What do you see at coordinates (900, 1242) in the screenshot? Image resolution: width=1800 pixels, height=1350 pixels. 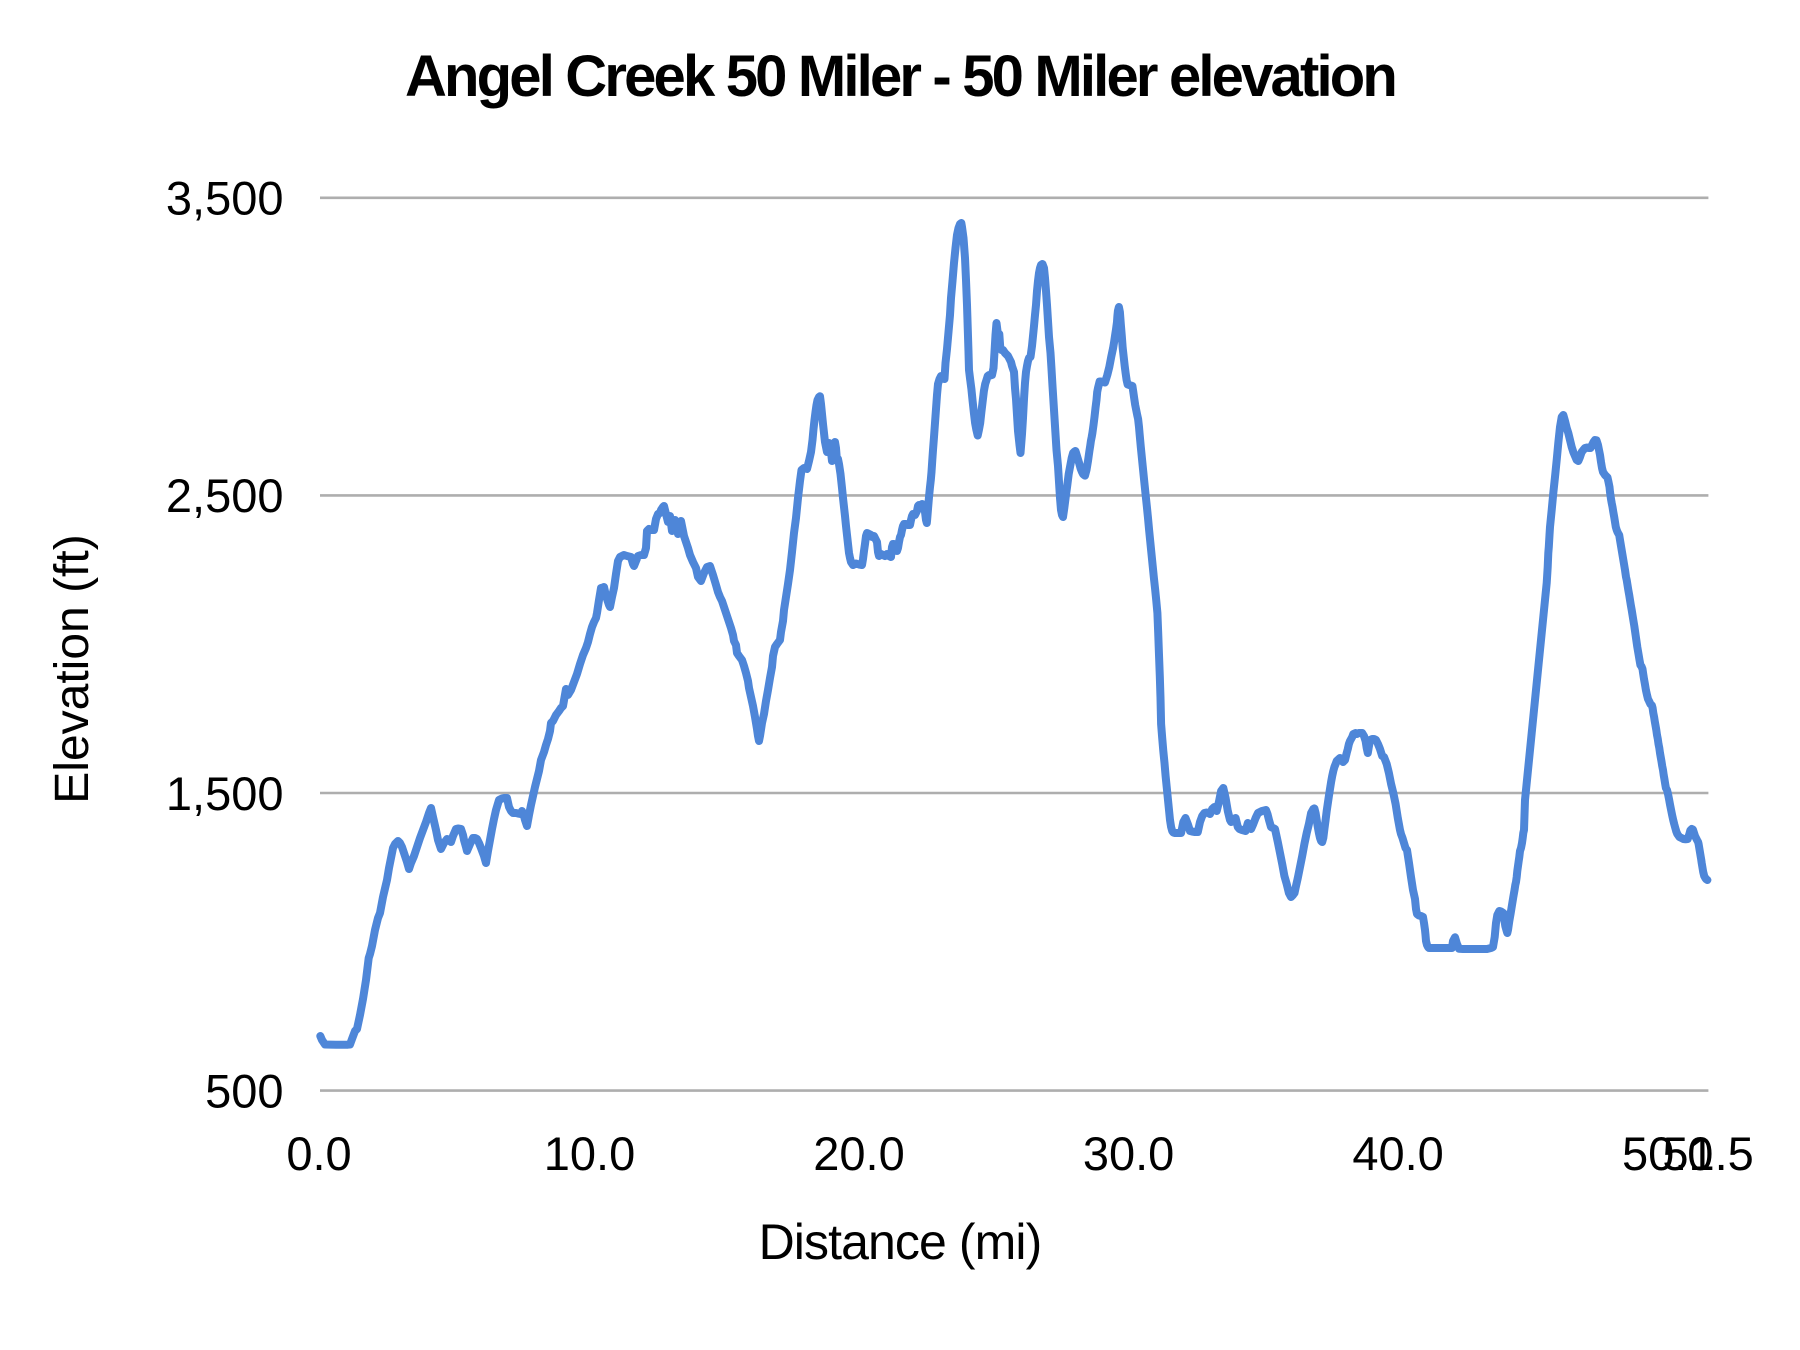 I see `svg-text: Distance (mi)` at bounding box center [900, 1242].